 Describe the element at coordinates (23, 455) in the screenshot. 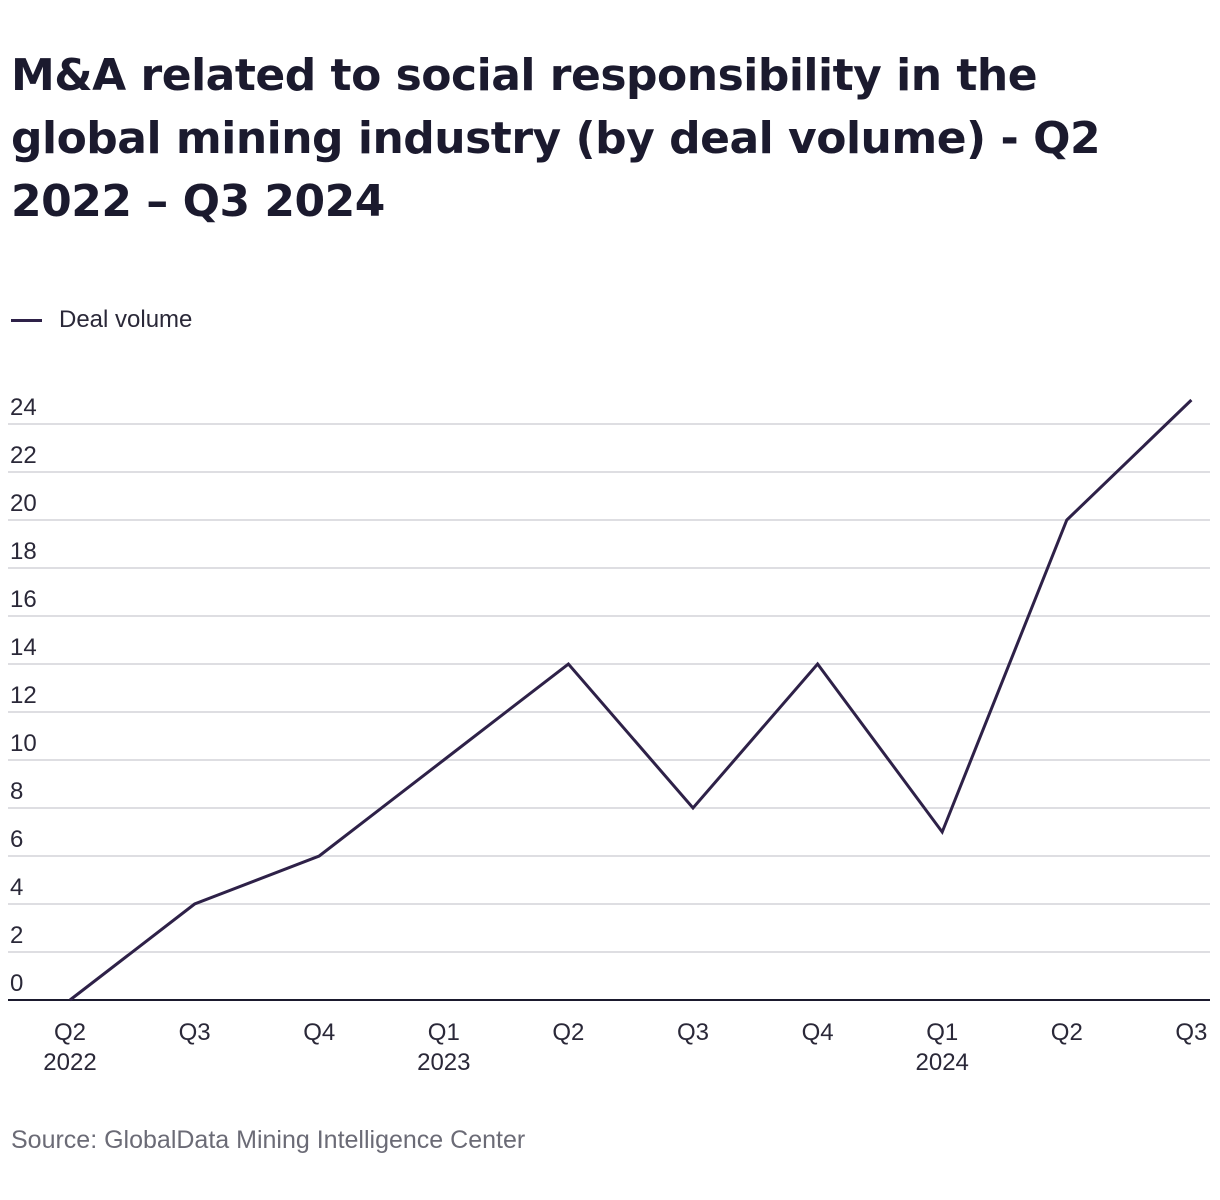

I see `y-tick-label: 22` at that location.